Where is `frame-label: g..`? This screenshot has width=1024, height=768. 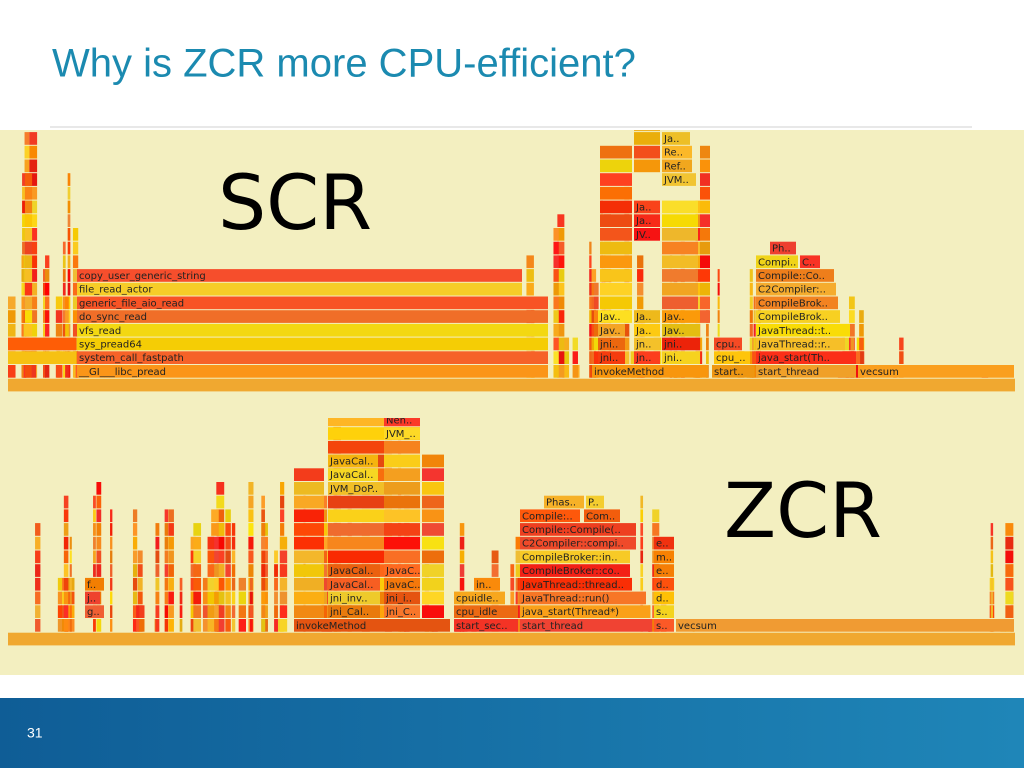 frame-label: g.. is located at coordinates (93, 612).